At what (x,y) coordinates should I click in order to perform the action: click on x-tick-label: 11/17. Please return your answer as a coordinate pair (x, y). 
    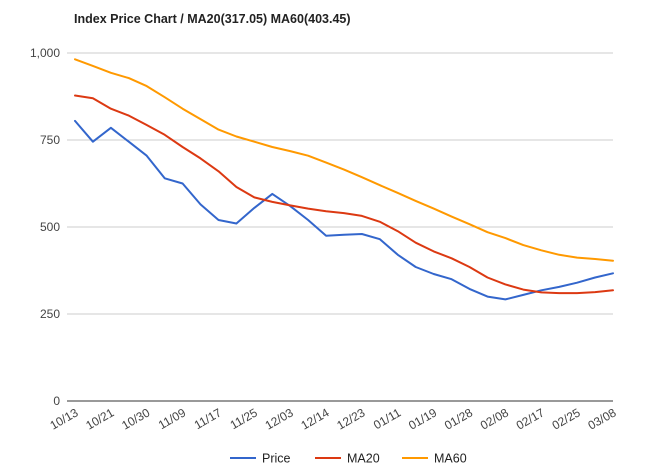
    Looking at the image, I should click on (208, 418).